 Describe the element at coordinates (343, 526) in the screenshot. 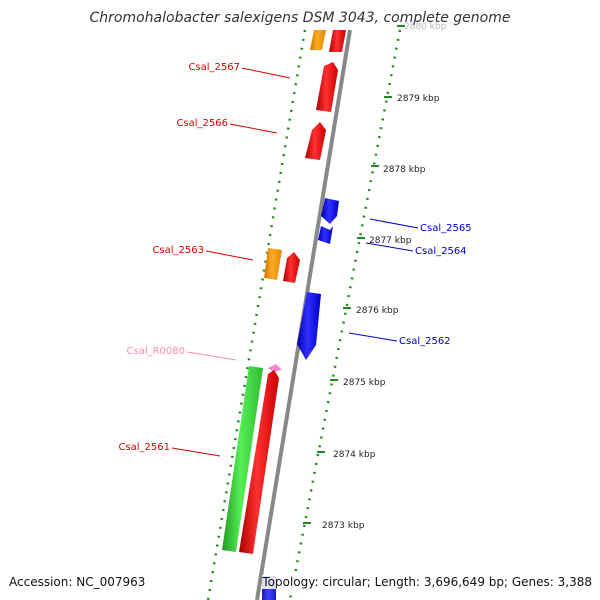

I see `scale-label: 2873 kbp` at that location.